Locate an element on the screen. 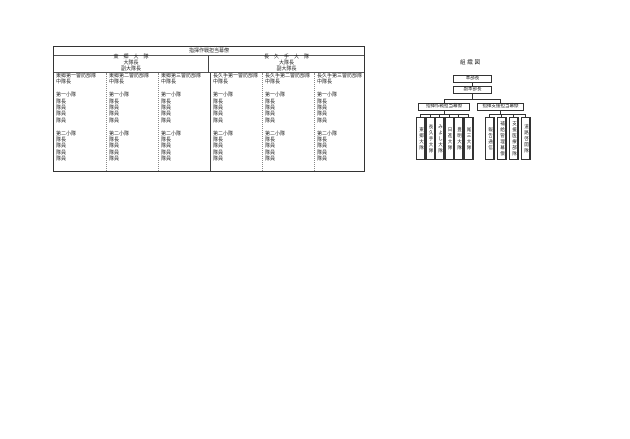 The height and width of the screenshot is (439, 630). org-box-unit: 道路啓開隊 is located at coordinates (525, 138).